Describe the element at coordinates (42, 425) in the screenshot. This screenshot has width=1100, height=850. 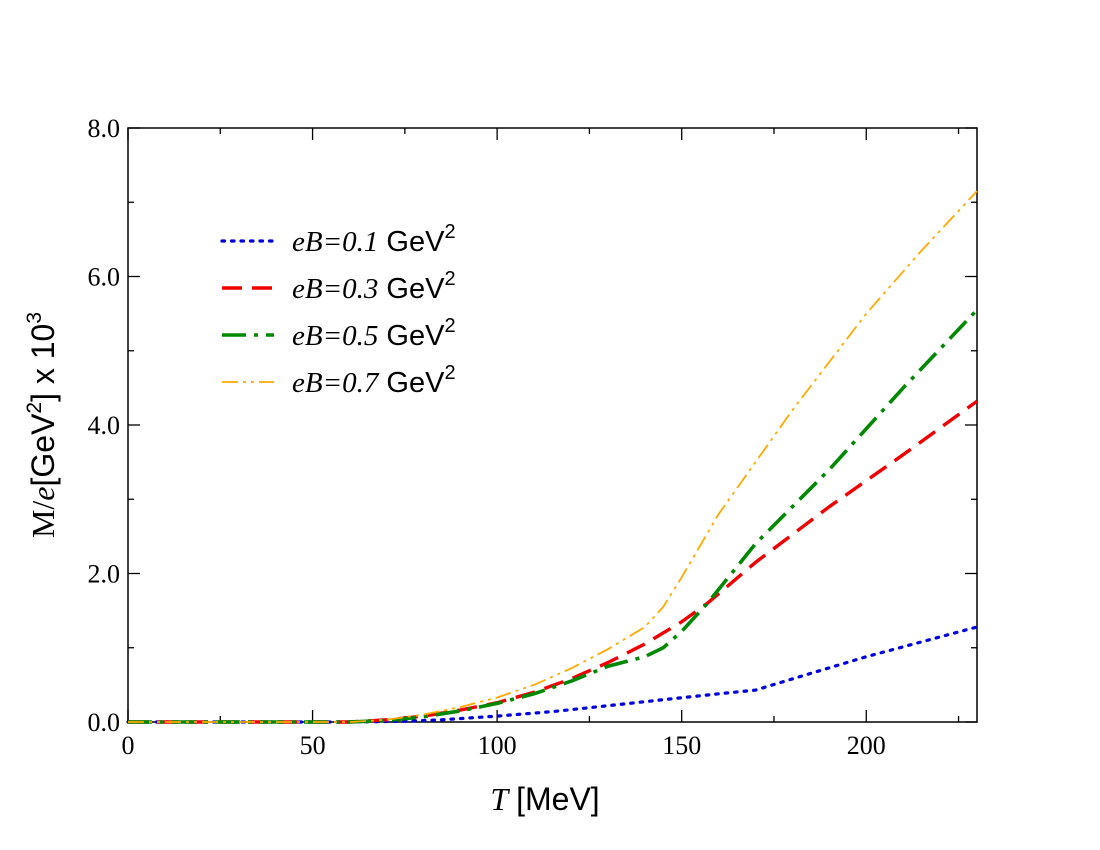
I see `y-axis-label: M/e[GeV2] x 103` at that location.